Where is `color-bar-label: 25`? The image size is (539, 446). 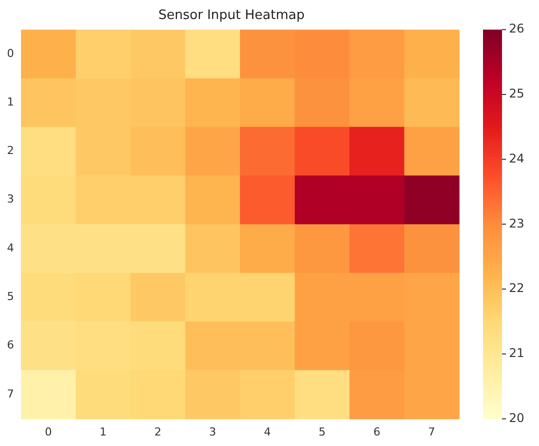 color-bar-label: 25 is located at coordinates (516, 93).